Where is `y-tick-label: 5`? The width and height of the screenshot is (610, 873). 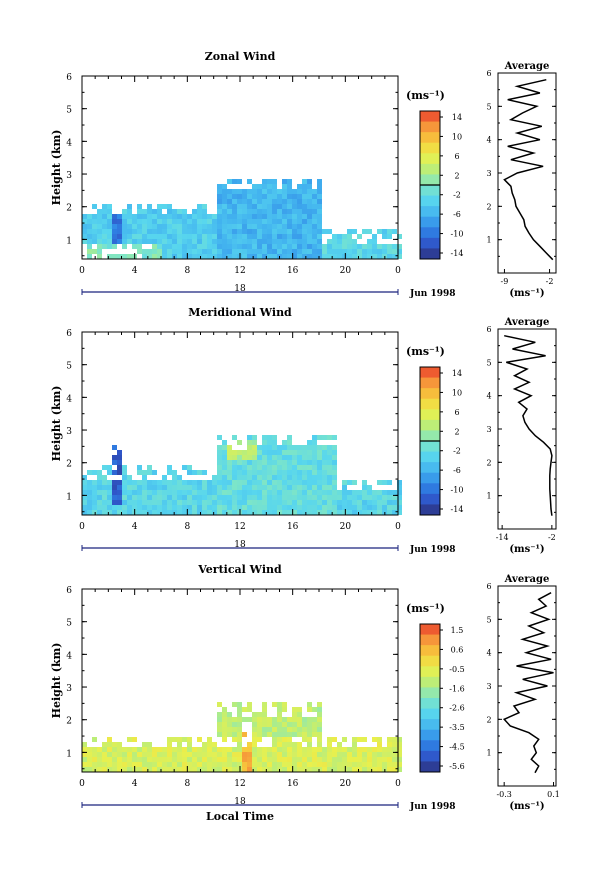
y-tick-label: 5 is located at coordinates (69, 367).